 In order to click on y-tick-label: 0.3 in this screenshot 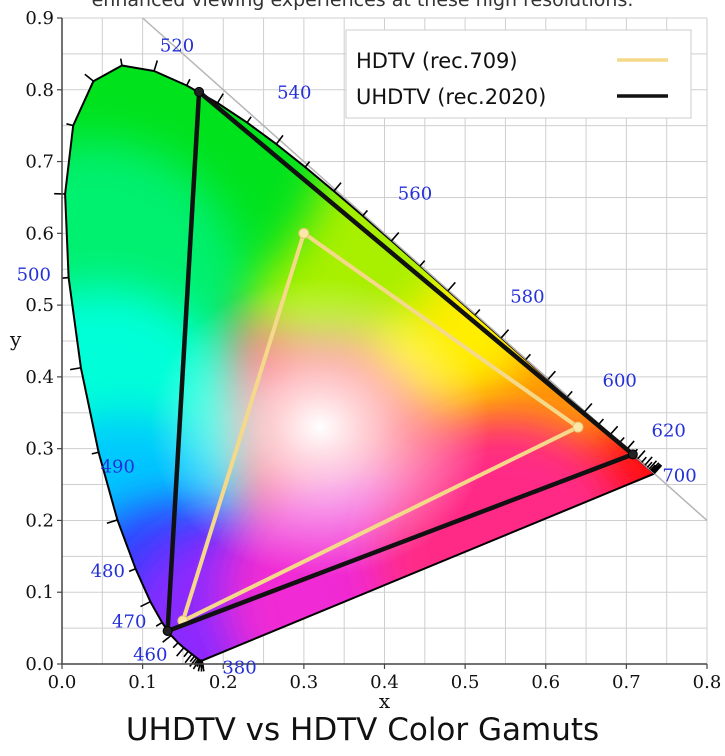, I will do `click(39, 449)`.